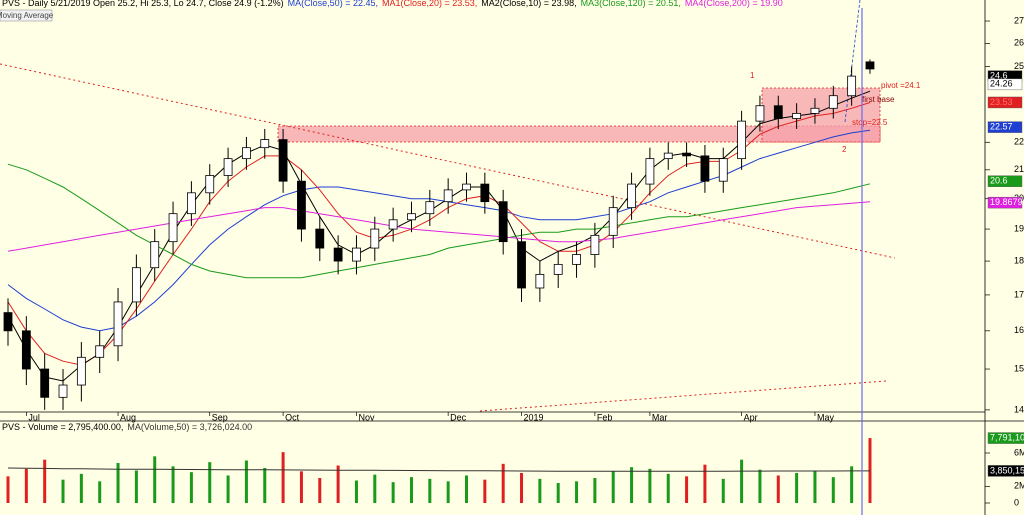 This screenshot has width=1024, height=515. Describe the element at coordinates (734, 4) in the screenshot. I see `header-series: MA4(Close,200) = 19.90` at that location.